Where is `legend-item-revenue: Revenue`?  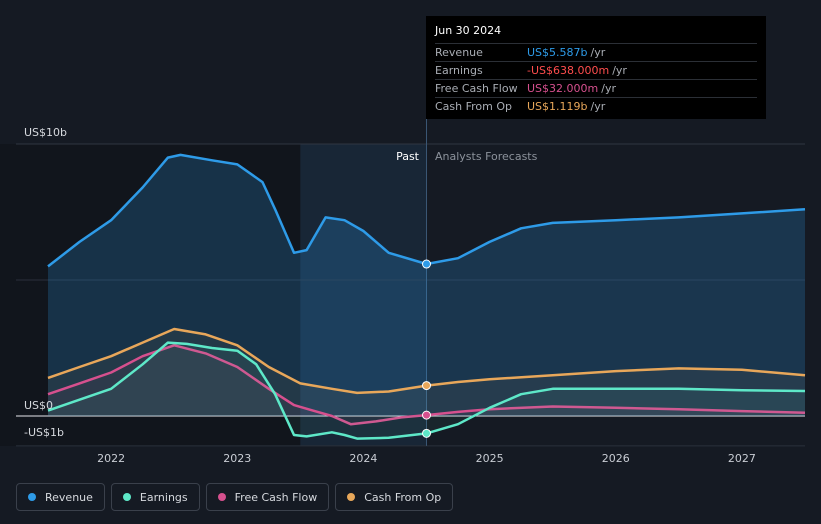 legend-item-revenue: Revenue is located at coordinates (60, 497).